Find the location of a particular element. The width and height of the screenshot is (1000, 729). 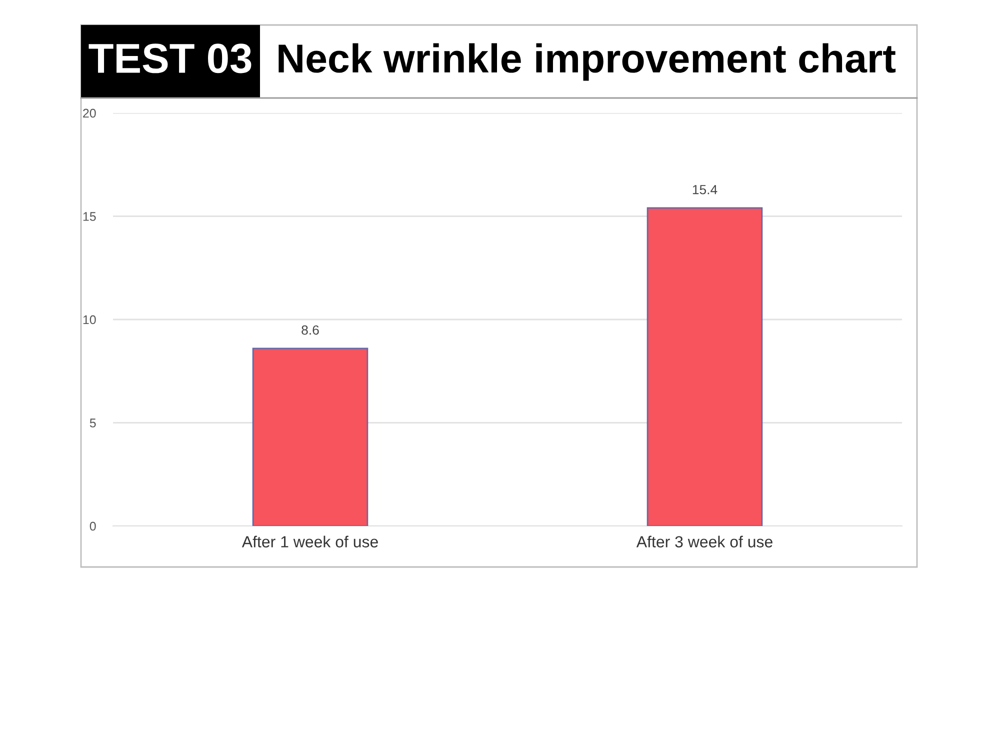

y-tick-label: 10 is located at coordinates (89, 319).